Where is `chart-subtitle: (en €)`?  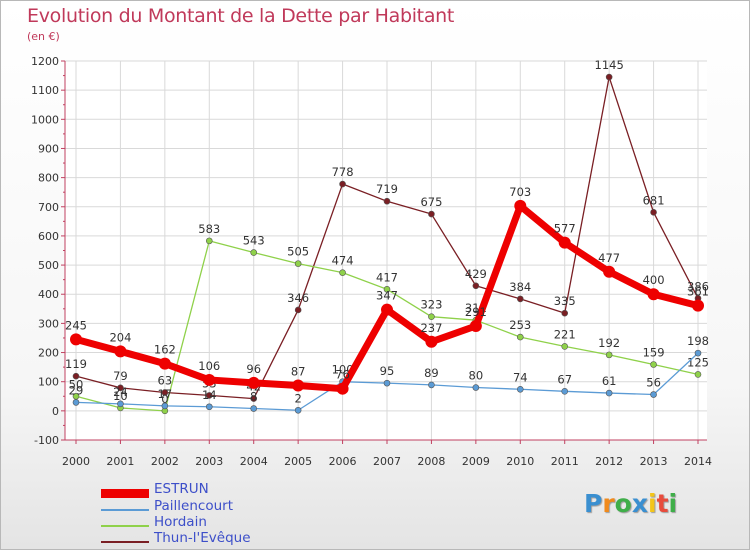
chart-subtitle: (en €) is located at coordinates (43, 36).